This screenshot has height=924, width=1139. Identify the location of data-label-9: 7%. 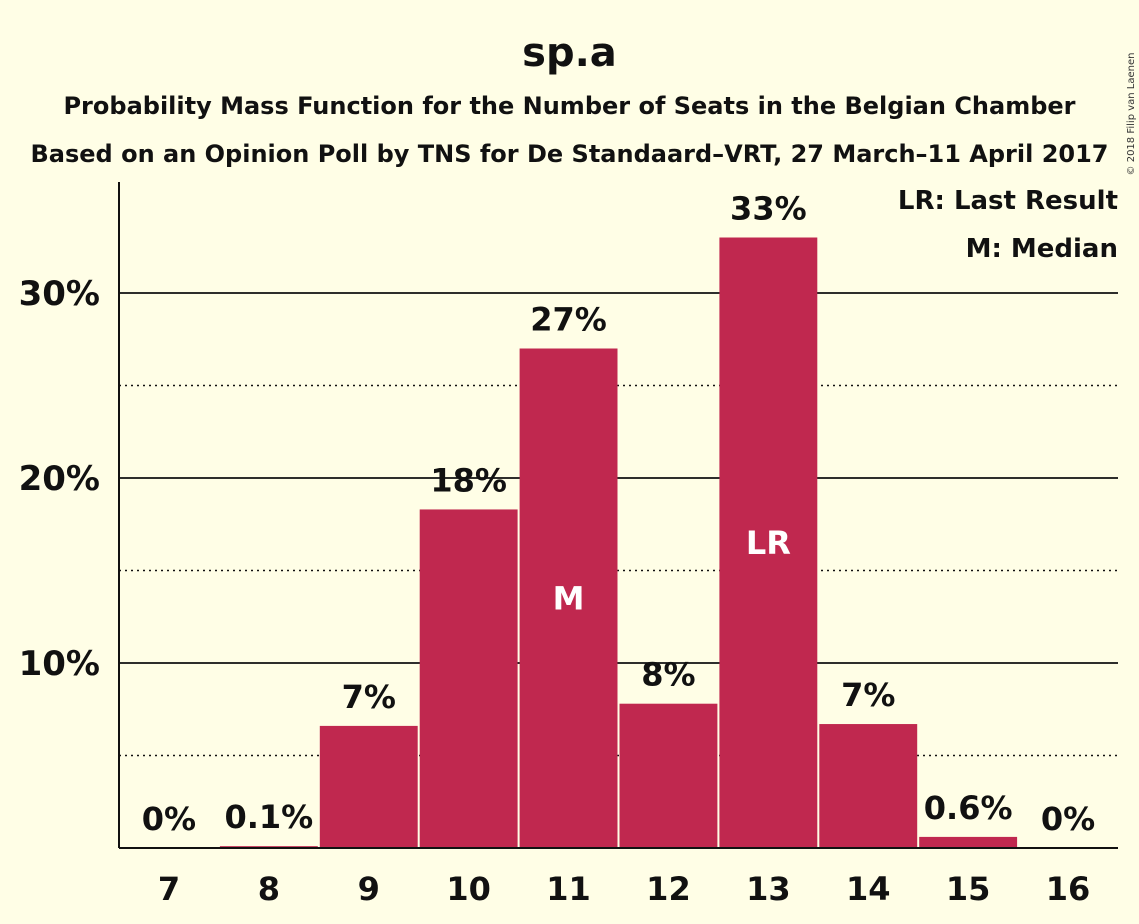
(369, 697).